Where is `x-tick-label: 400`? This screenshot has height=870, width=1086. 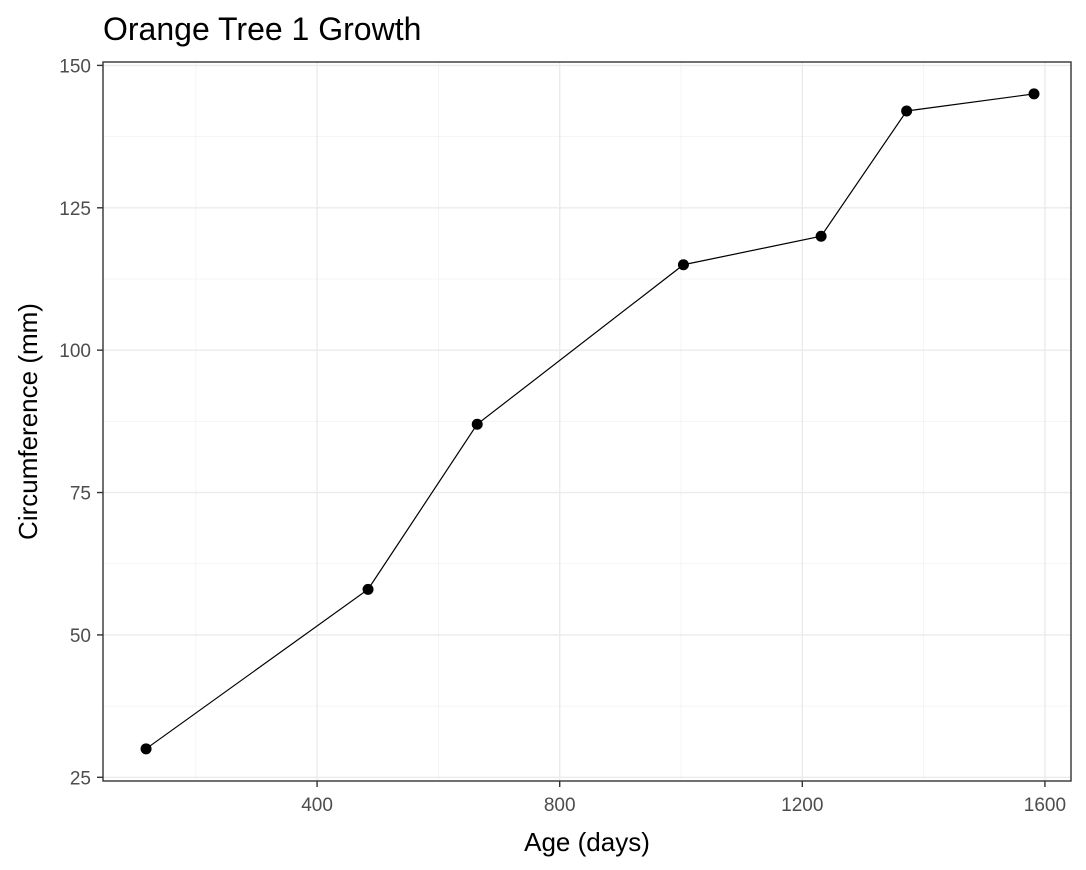 x-tick-label: 400 is located at coordinates (317, 805).